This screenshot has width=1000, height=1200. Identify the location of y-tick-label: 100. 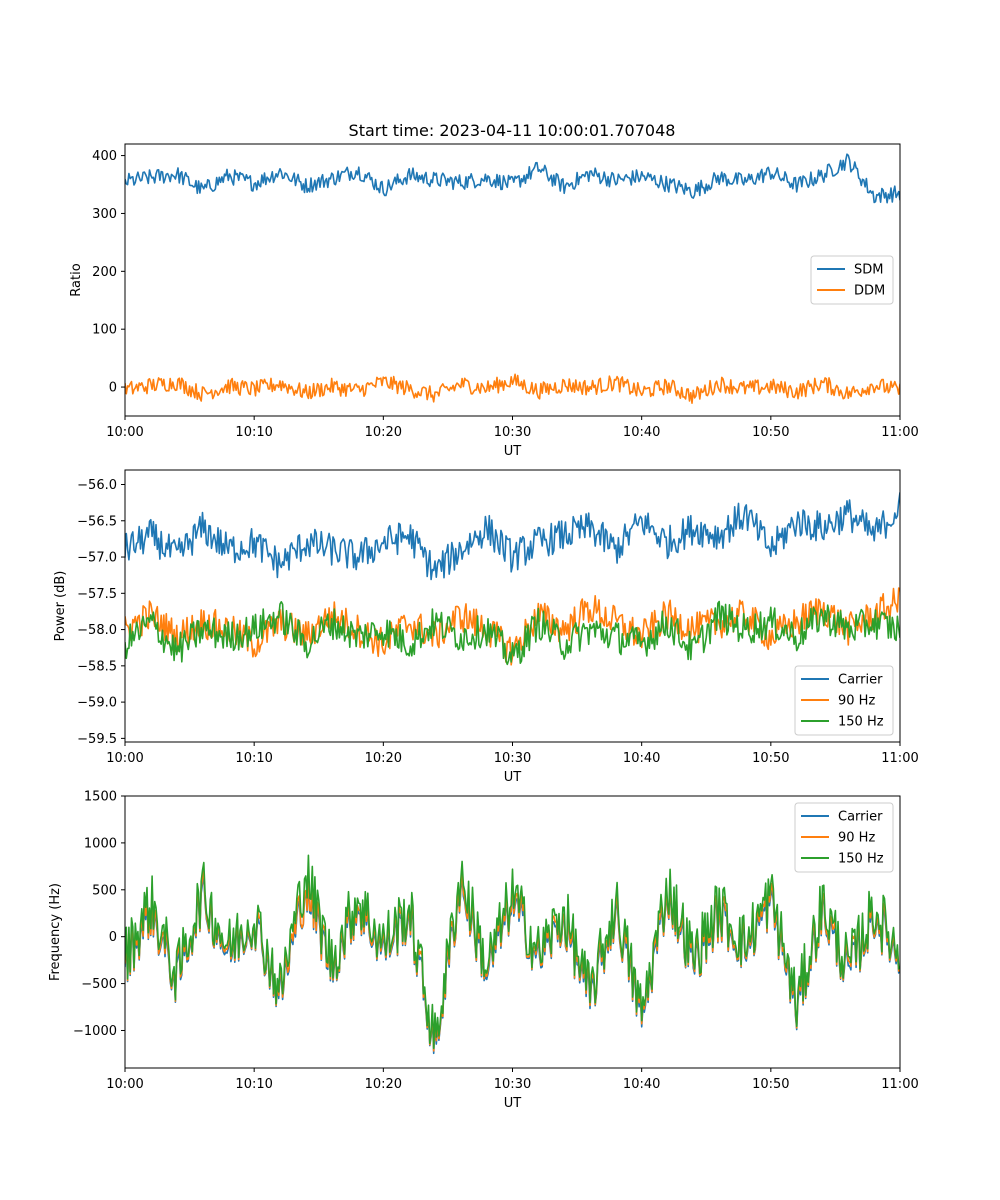
(104, 330).